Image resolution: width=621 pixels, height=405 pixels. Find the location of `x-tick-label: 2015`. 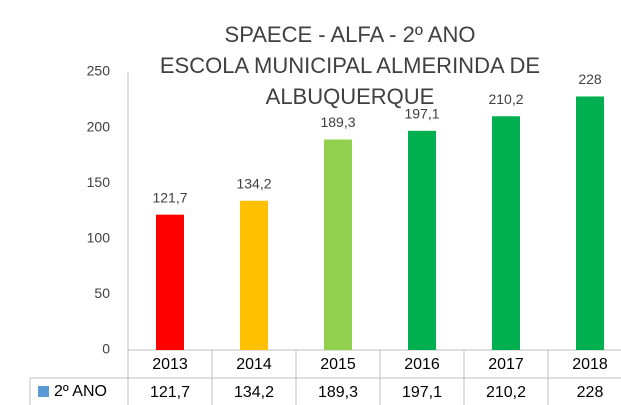

x-tick-label: 2015 is located at coordinates (338, 364).